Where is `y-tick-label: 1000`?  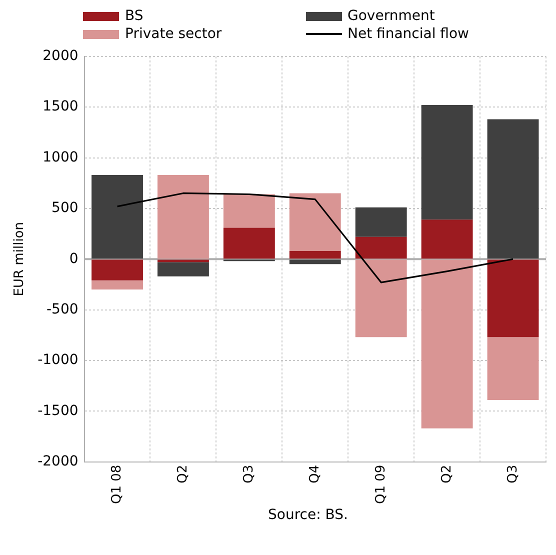 y-tick-label: 1000 is located at coordinates (60, 157).